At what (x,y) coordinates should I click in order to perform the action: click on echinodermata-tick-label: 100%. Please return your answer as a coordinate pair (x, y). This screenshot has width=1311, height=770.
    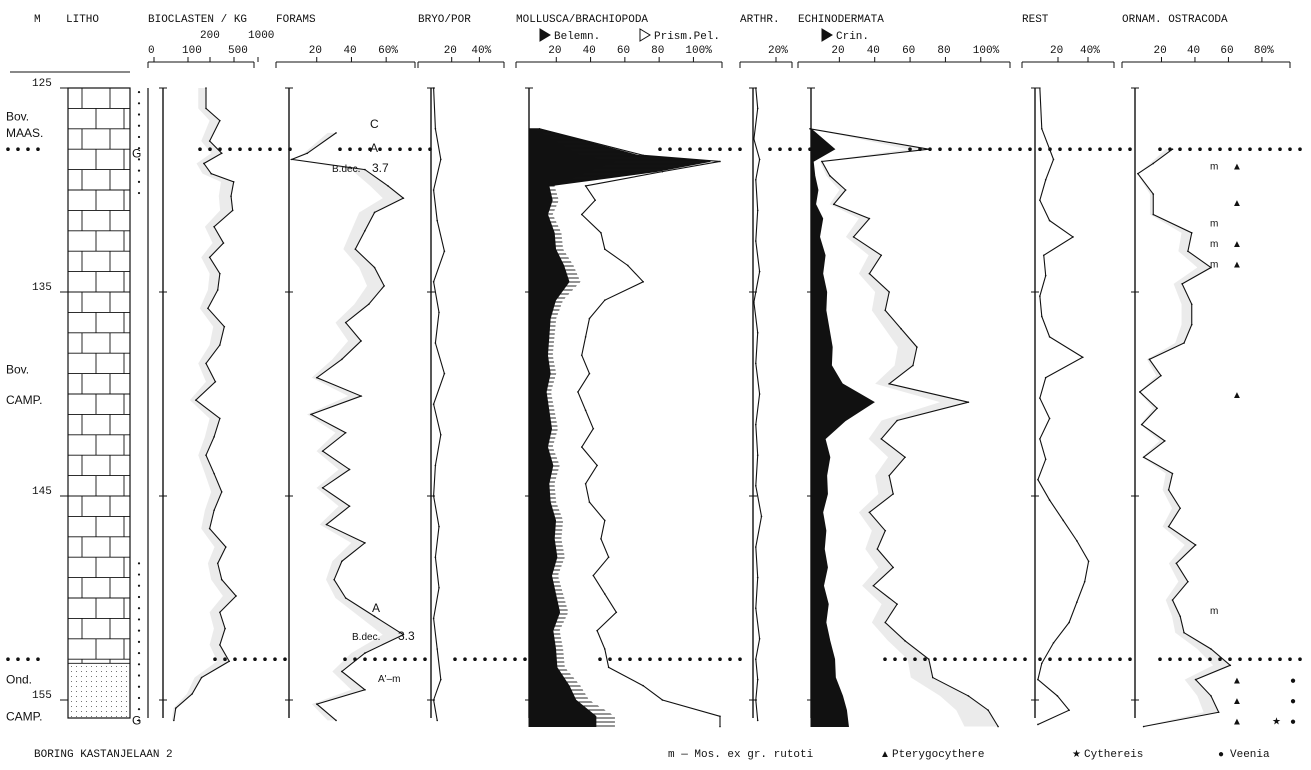
    Looking at the image, I should click on (986, 51).